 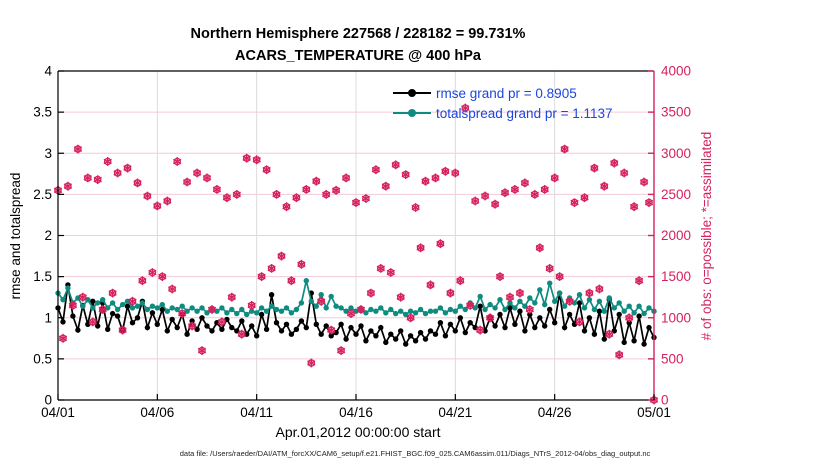 I want to click on rmse-line-sample-icon, so click(x=412, y=92).